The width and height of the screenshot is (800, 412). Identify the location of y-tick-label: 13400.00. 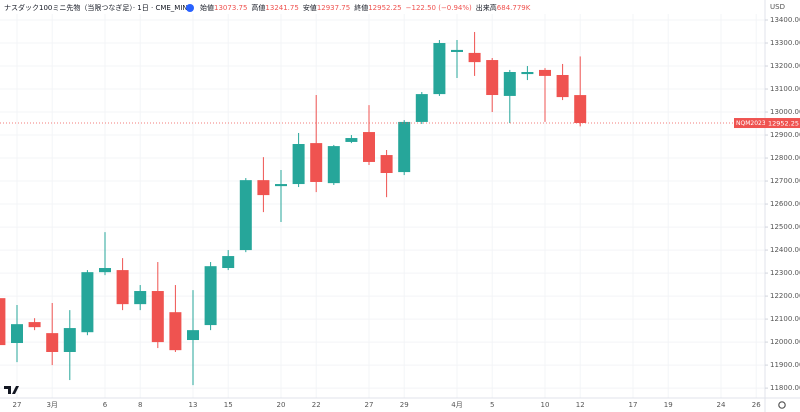
(785, 20).